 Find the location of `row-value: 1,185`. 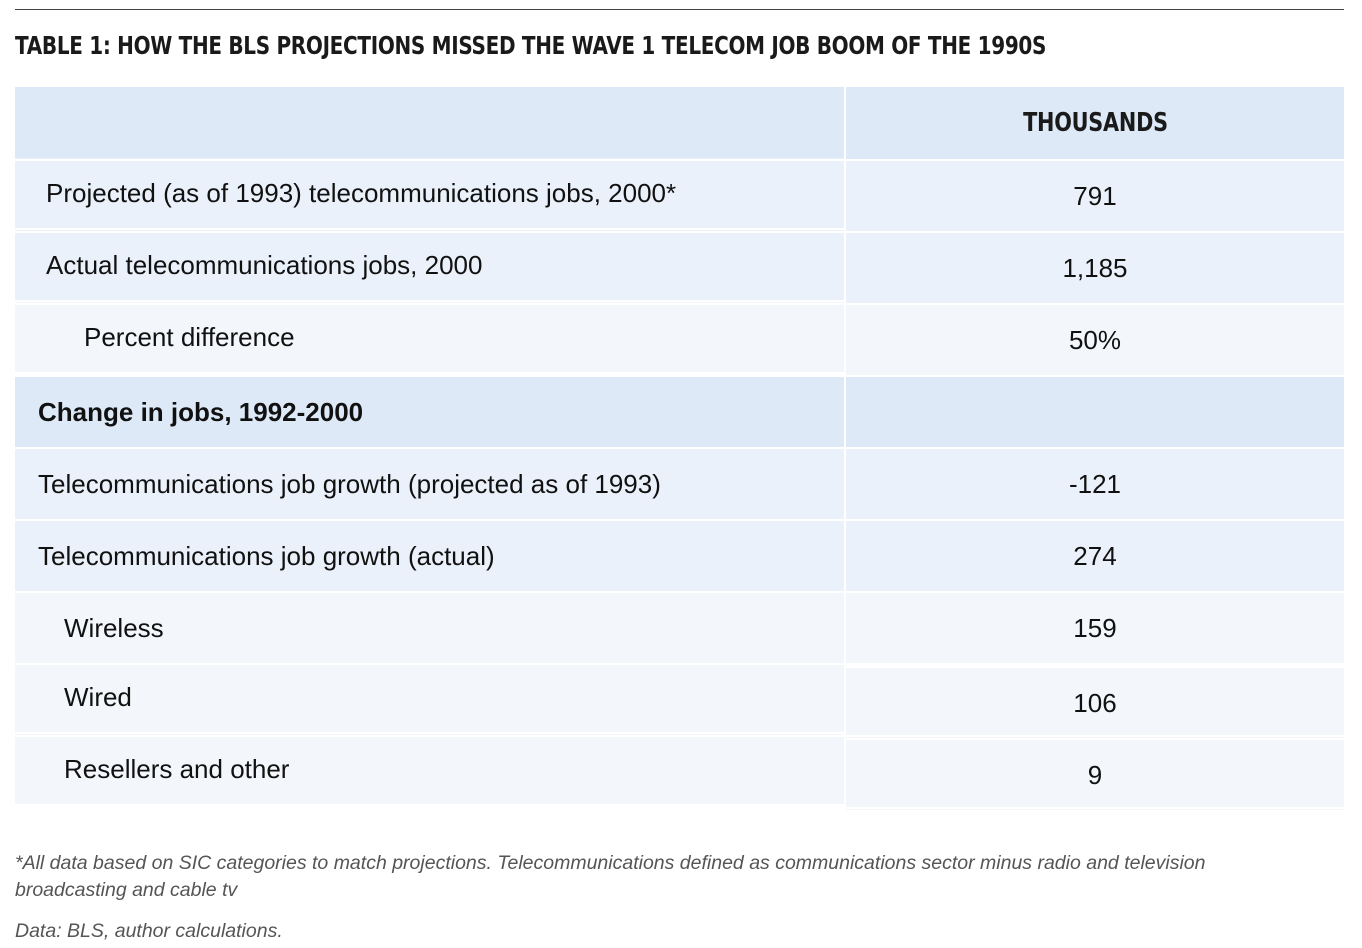

row-value: 1,185 is located at coordinates (1095, 267).